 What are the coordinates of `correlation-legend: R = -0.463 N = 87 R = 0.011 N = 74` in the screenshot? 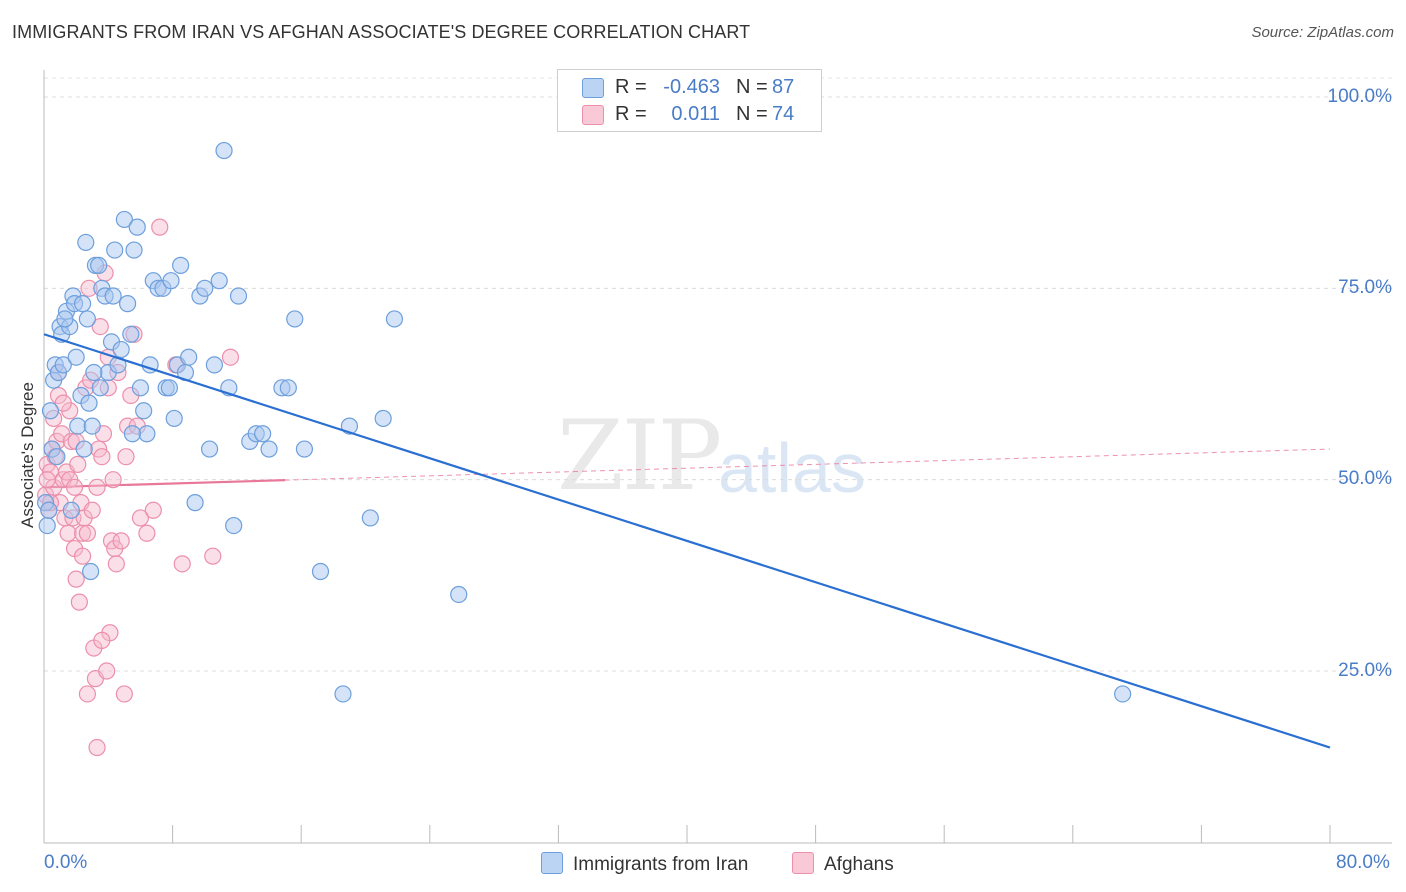 It's located at (689, 100).